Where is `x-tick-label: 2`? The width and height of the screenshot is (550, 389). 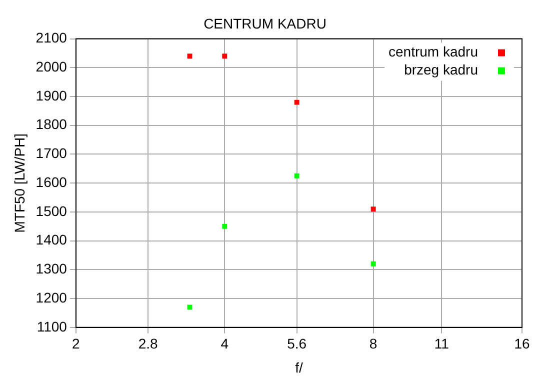
x-tick-label: 2 is located at coordinates (76, 344).